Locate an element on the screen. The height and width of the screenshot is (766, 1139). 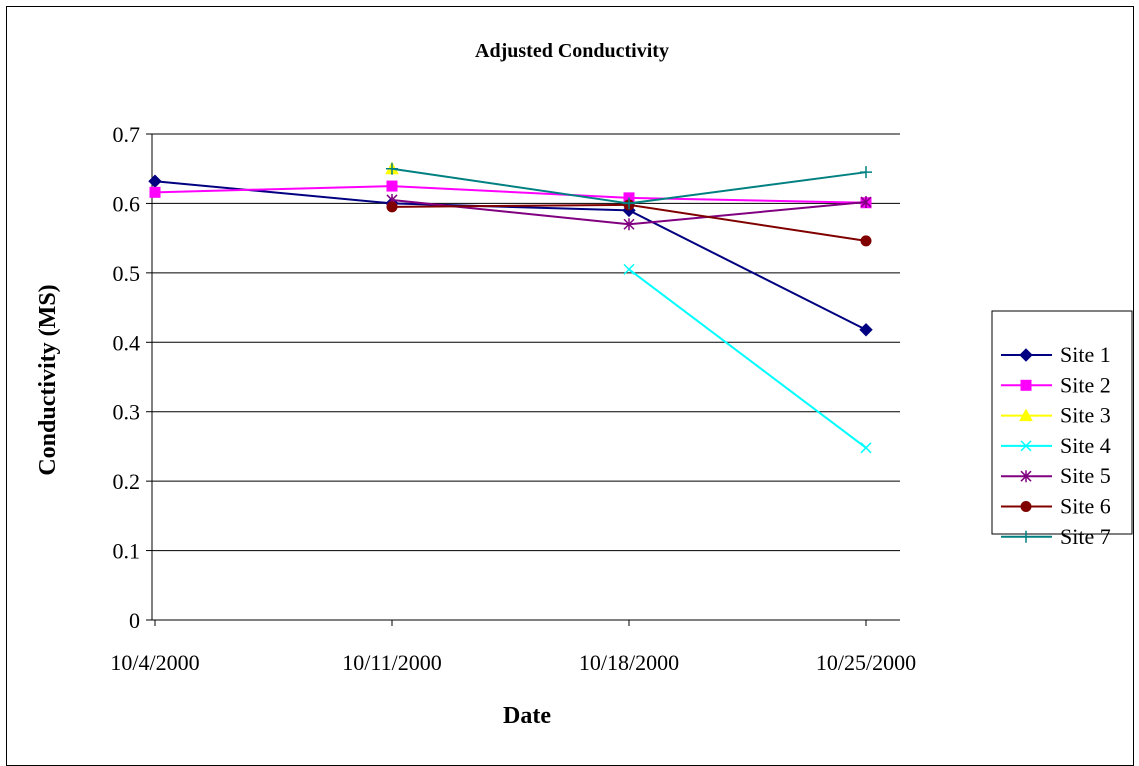
x-tick-label: 10/4/2000 is located at coordinates (154, 662).